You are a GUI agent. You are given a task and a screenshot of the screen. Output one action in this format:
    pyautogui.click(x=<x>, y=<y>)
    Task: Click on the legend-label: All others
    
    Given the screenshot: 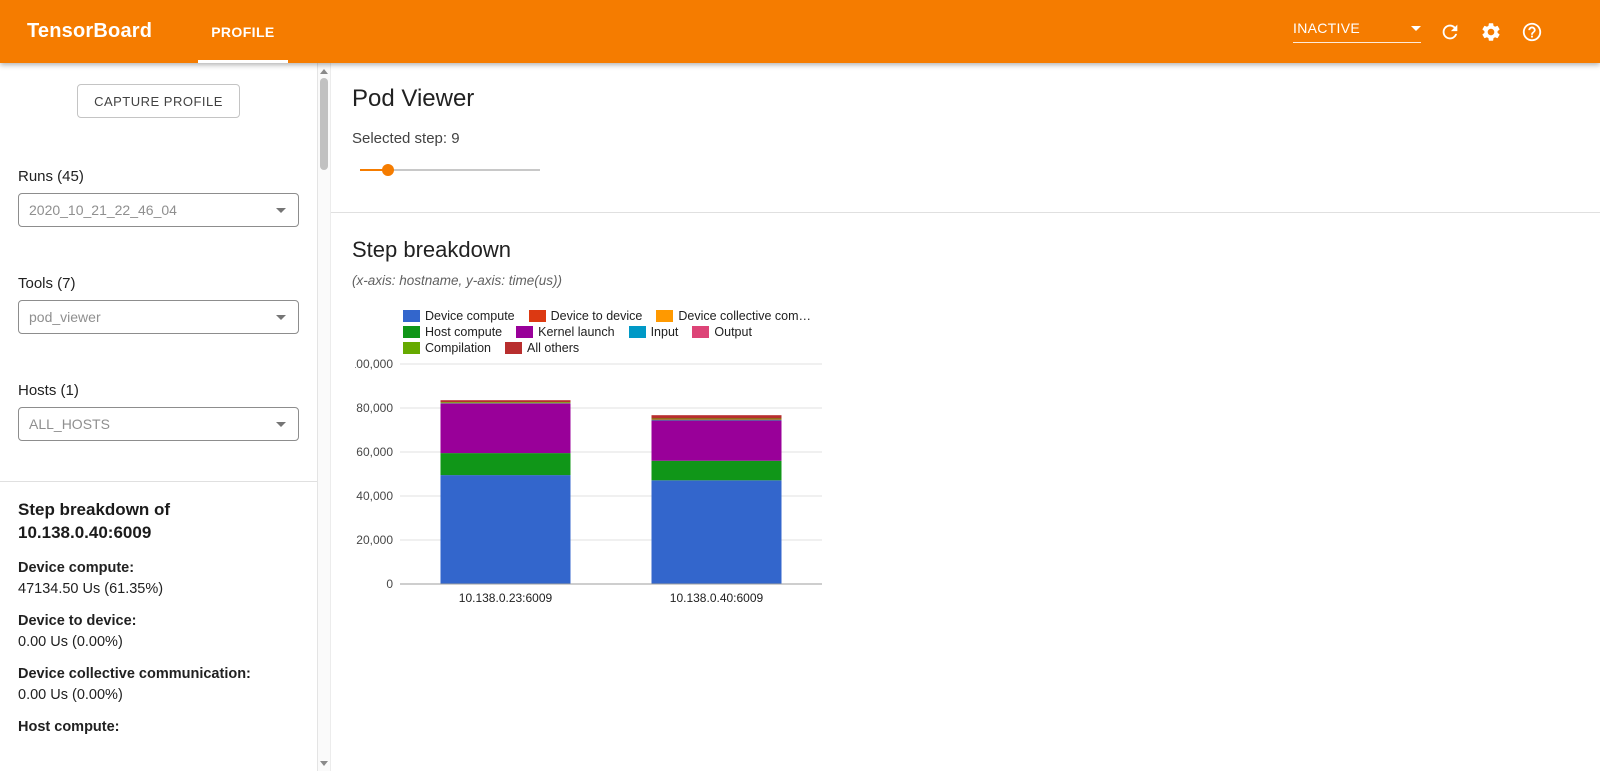 What is the action you would take?
    pyautogui.click(x=553, y=348)
    